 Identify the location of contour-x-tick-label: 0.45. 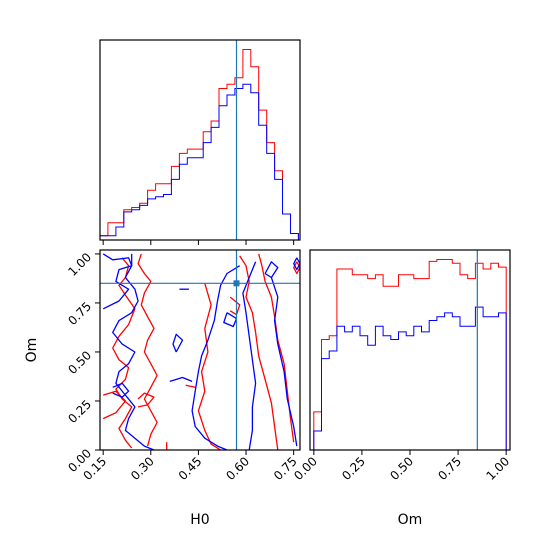
(190, 468).